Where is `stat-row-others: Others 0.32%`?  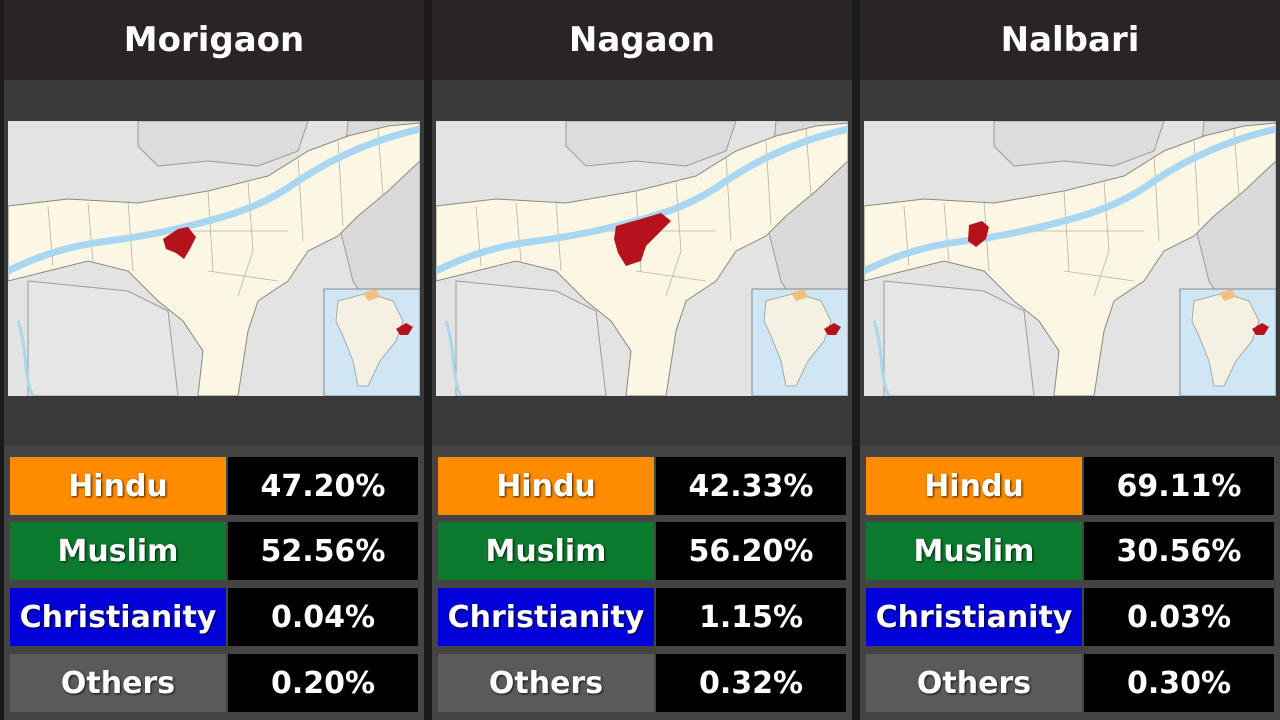
stat-row-others: Others 0.32% is located at coordinates (642, 683).